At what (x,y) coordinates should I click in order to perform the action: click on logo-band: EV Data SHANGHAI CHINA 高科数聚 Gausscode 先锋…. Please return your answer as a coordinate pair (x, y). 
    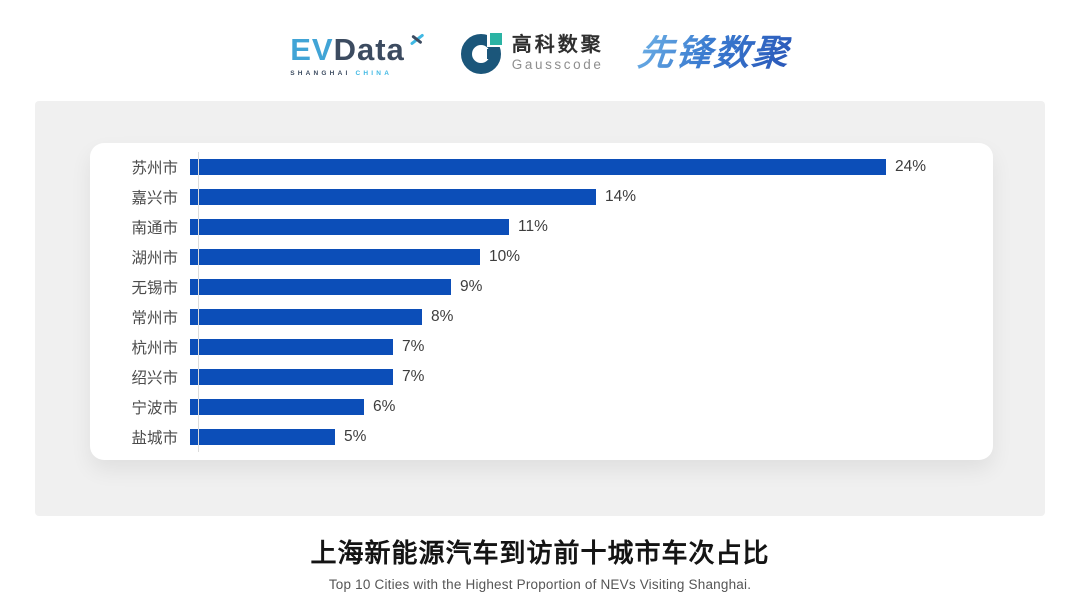
    Looking at the image, I should click on (540, 53).